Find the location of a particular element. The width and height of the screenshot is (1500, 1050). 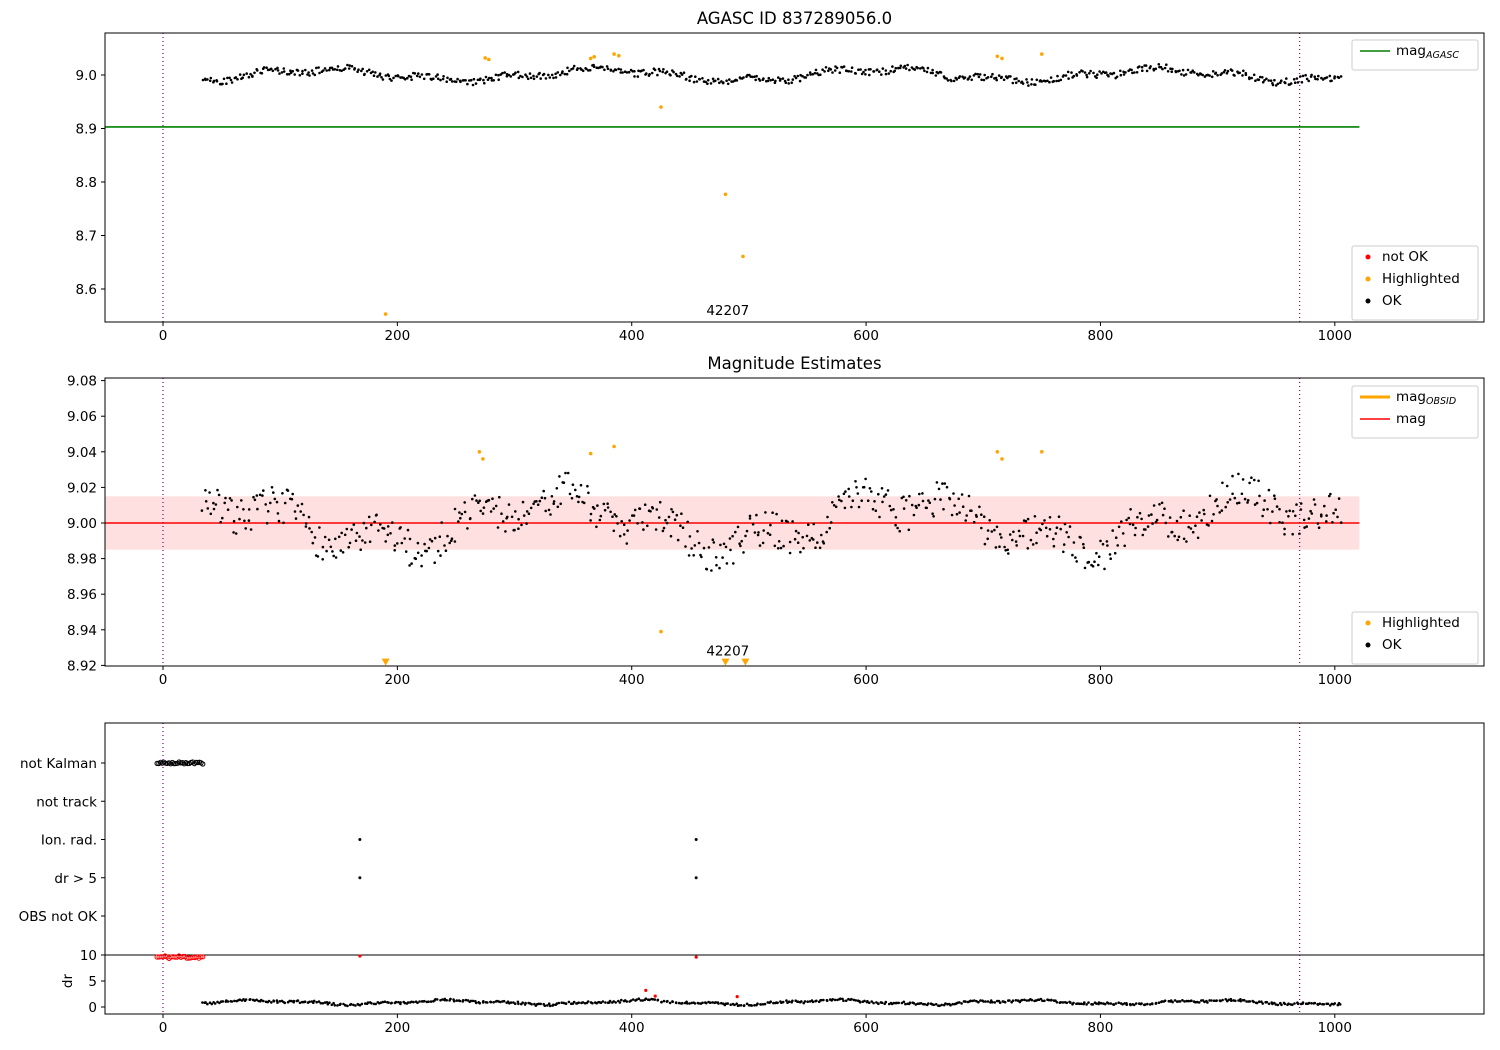

panel-1-annotation: 42207 is located at coordinates (727, 311).